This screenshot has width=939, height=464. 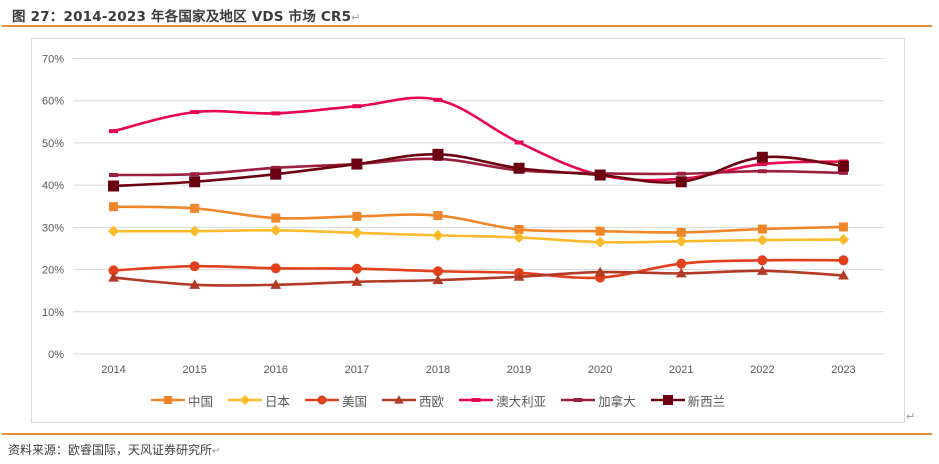 I want to click on legend-item: 西欧, so click(x=412, y=400).